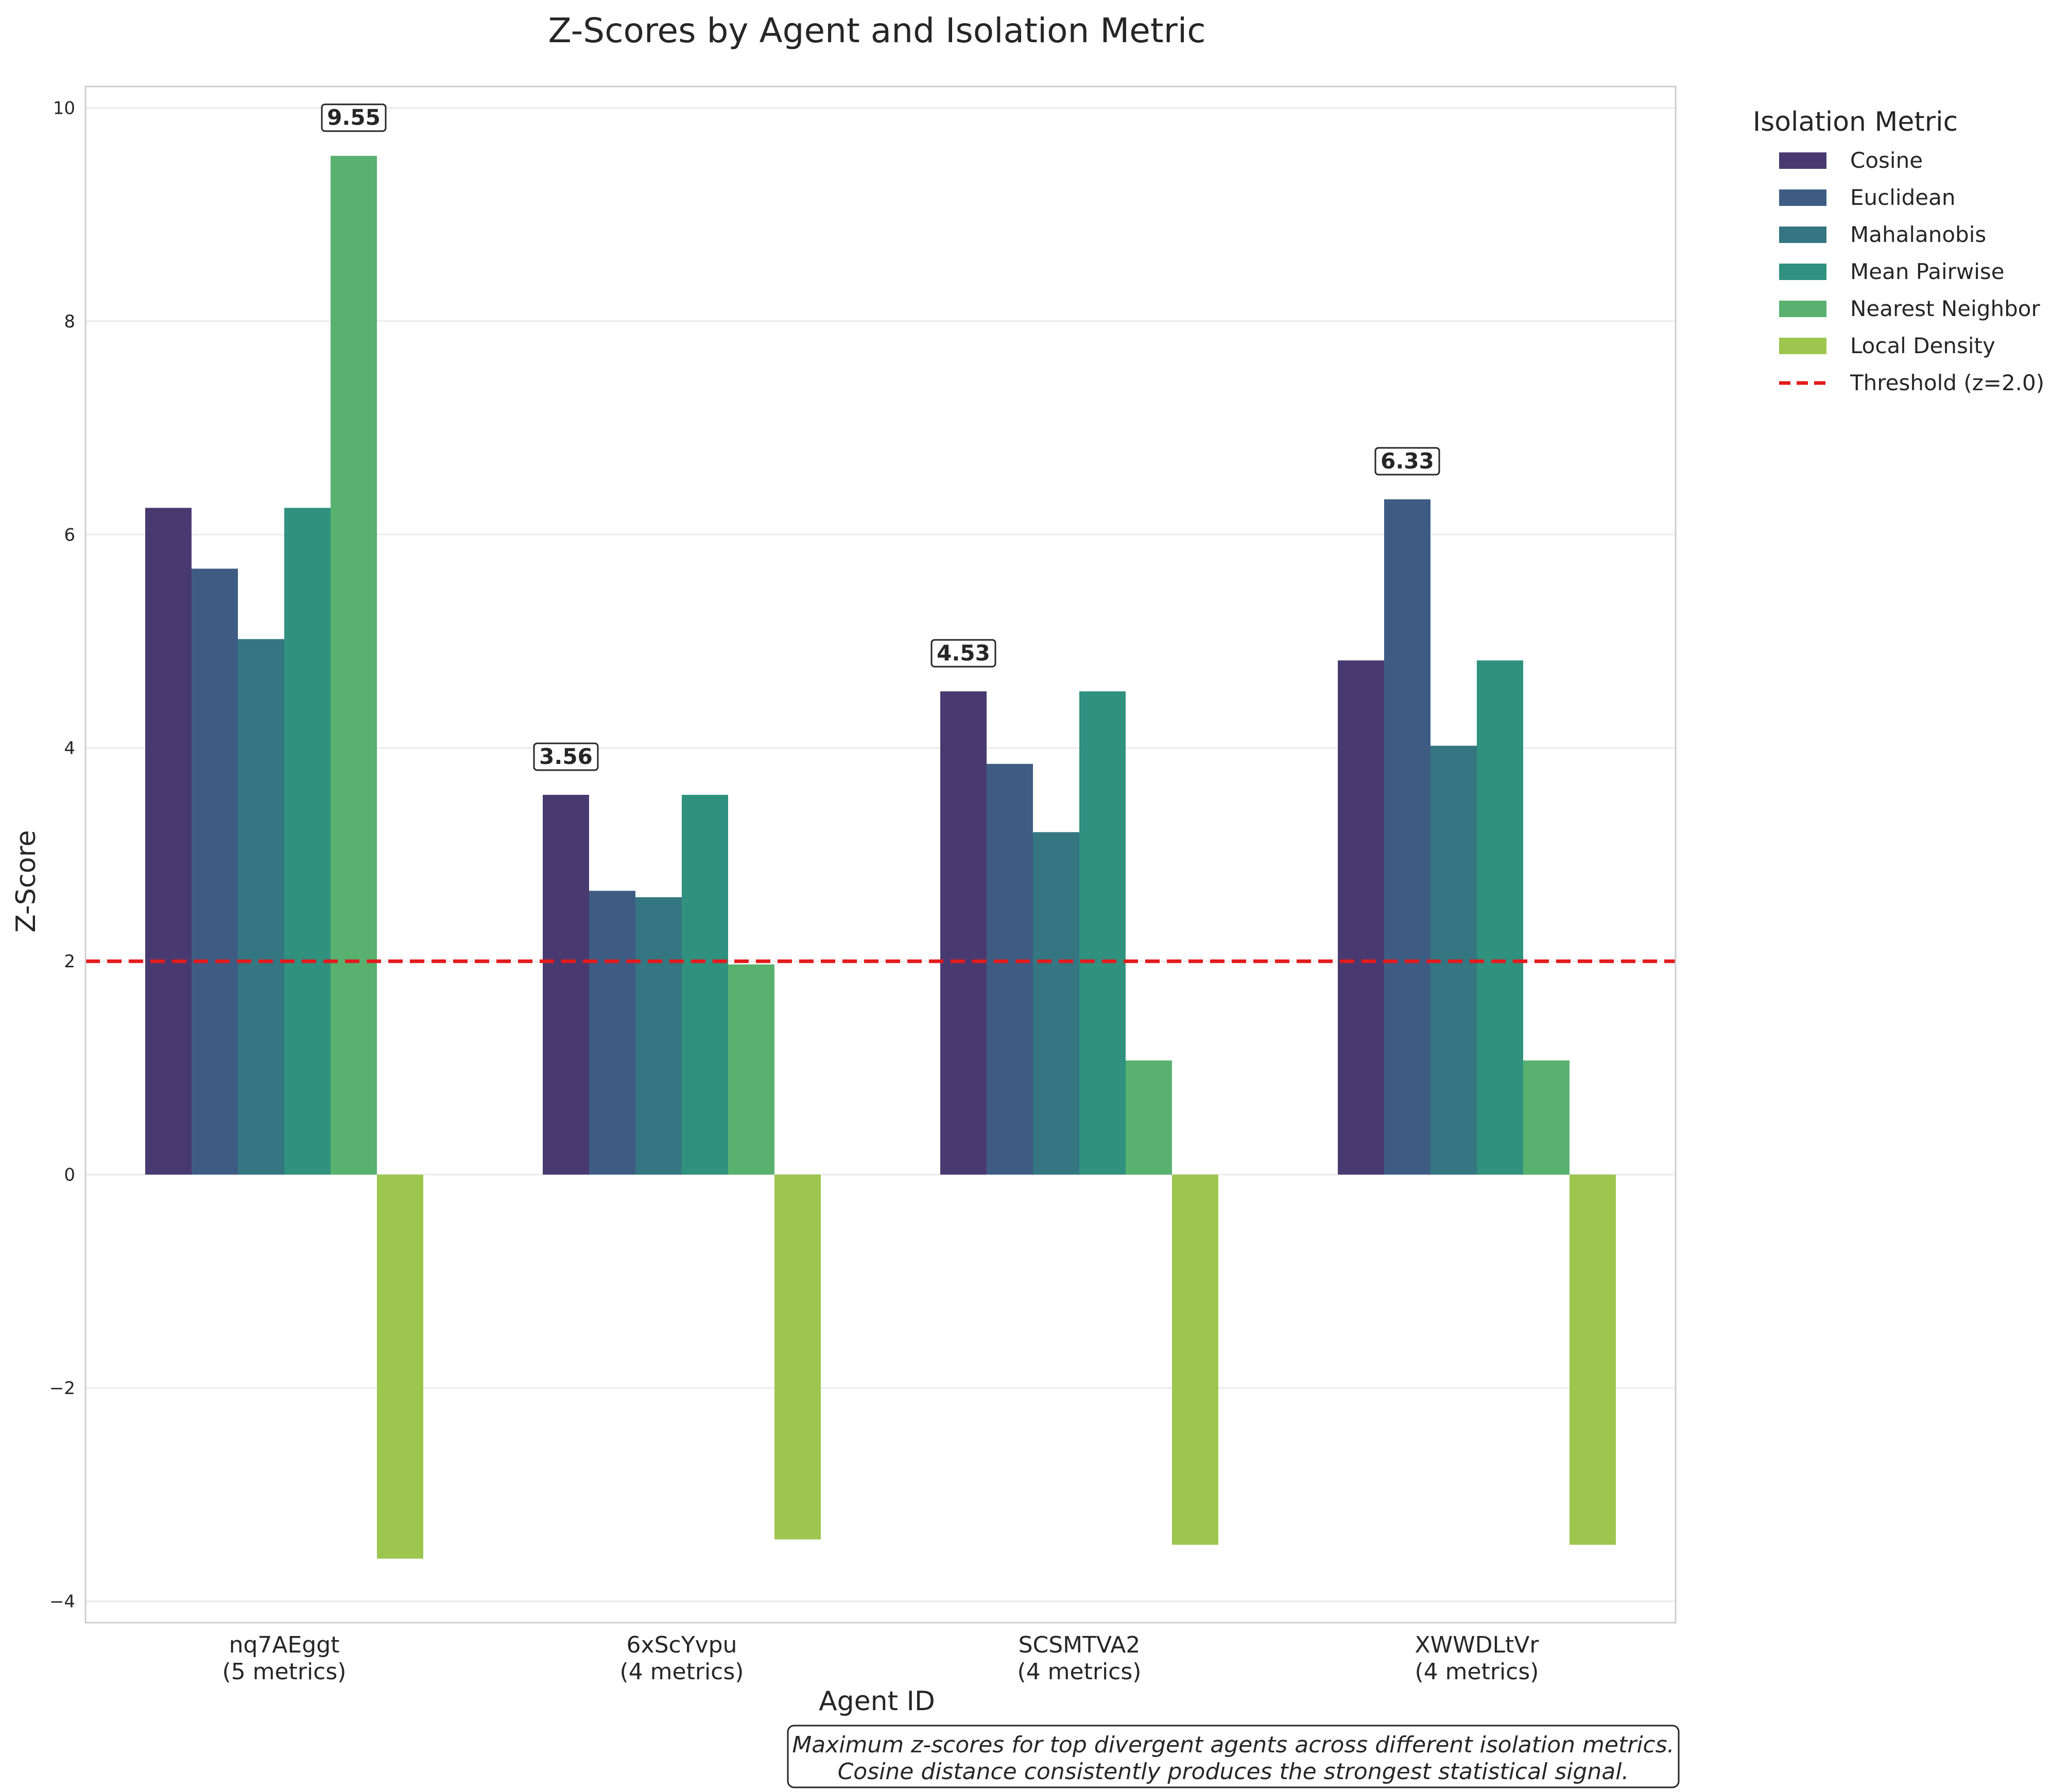 This screenshot has width=2069, height=1792. I want to click on peak-label: 4.53, so click(964, 653).